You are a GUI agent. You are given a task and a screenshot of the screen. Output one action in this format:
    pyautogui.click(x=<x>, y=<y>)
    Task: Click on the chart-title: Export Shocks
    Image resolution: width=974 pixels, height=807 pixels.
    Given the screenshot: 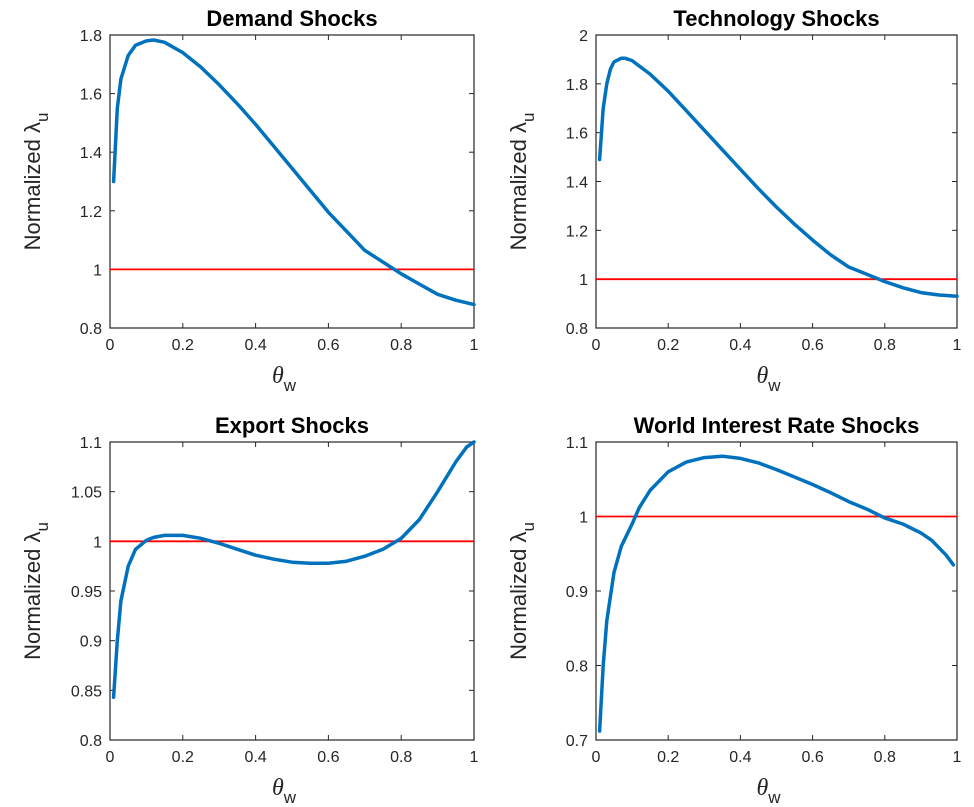 What is the action you would take?
    pyautogui.click(x=292, y=425)
    